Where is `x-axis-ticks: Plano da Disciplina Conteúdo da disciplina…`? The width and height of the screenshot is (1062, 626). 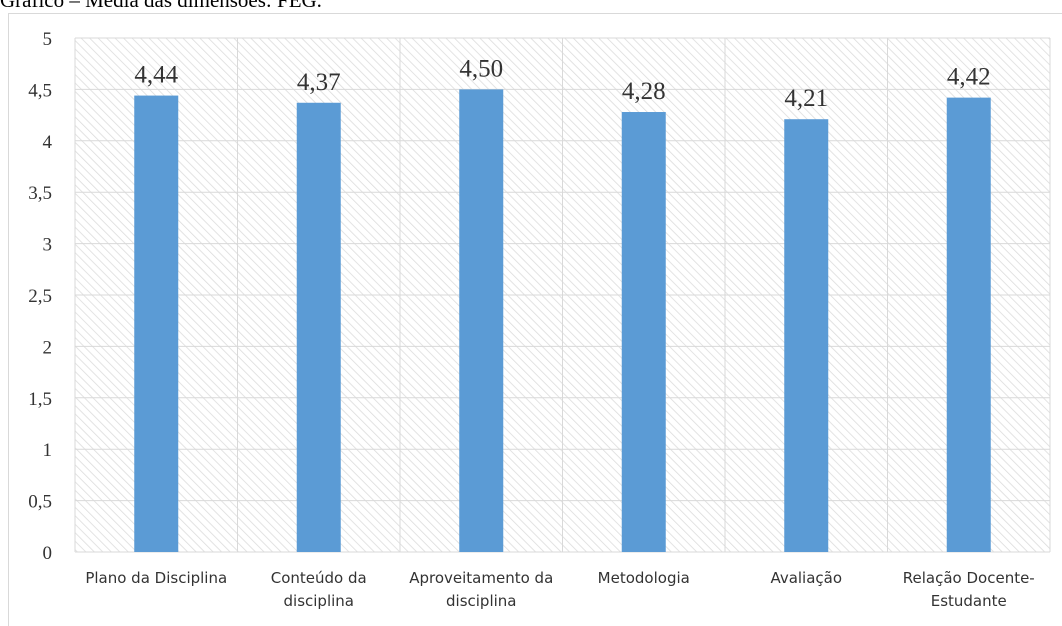
x-axis-ticks: Plano da Disciplina Conteúdo da disciplina… is located at coordinates (559, 589).